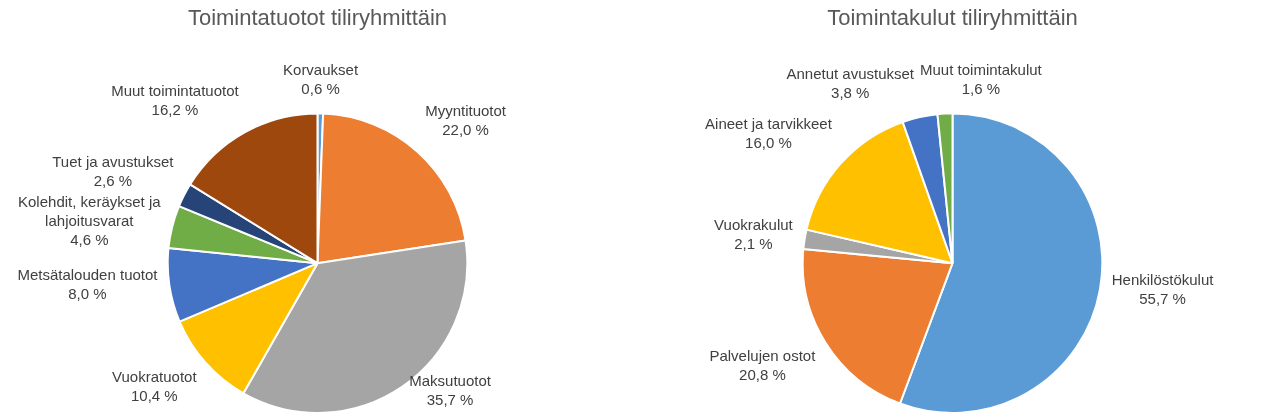  What do you see at coordinates (754, 225) in the screenshot?
I see `slice-label: Vuokrakulut` at bounding box center [754, 225].